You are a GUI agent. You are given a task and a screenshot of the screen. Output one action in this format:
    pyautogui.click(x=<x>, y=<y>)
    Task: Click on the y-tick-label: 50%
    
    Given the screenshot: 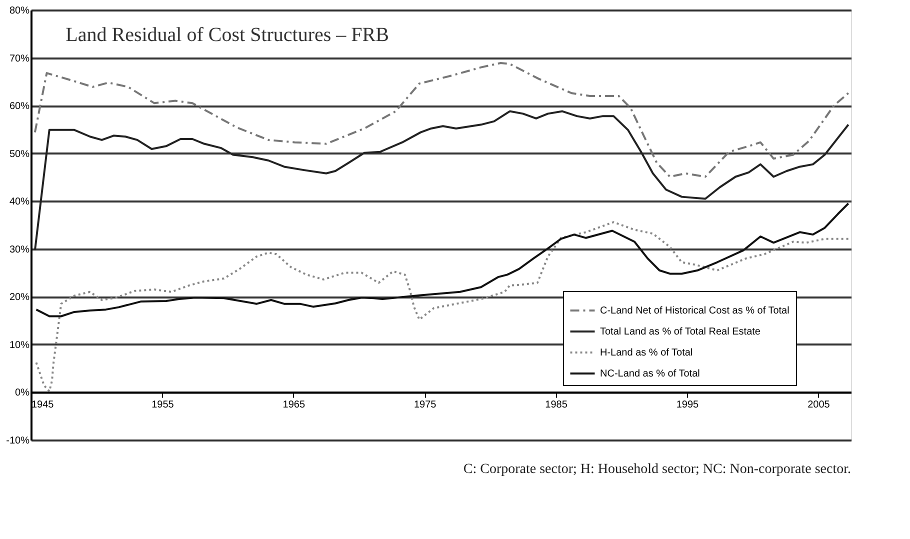 What is the action you would take?
    pyautogui.click(x=19, y=154)
    